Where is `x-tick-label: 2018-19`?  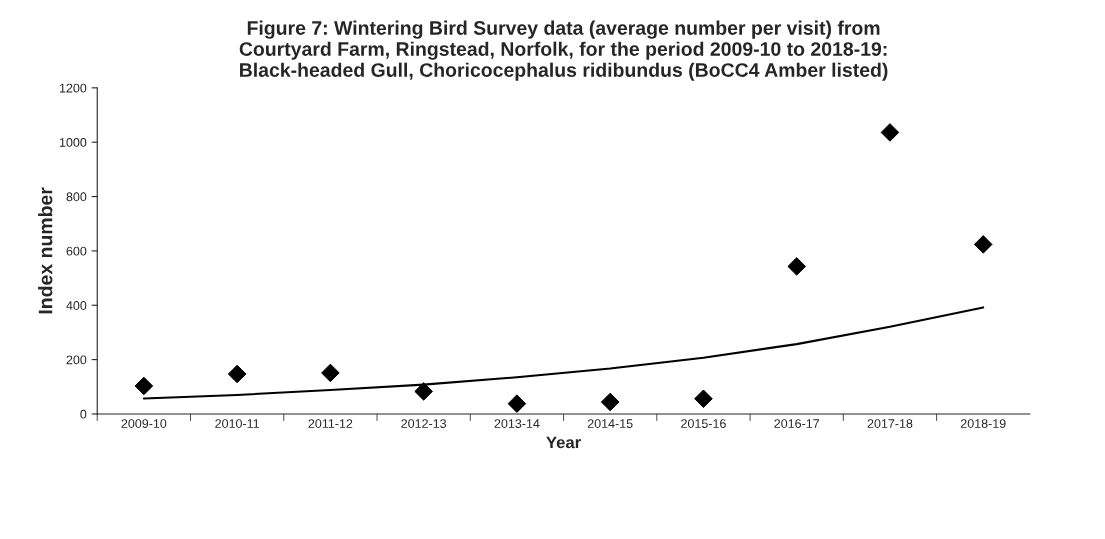
x-tick-label: 2018-19 is located at coordinates (983, 423).